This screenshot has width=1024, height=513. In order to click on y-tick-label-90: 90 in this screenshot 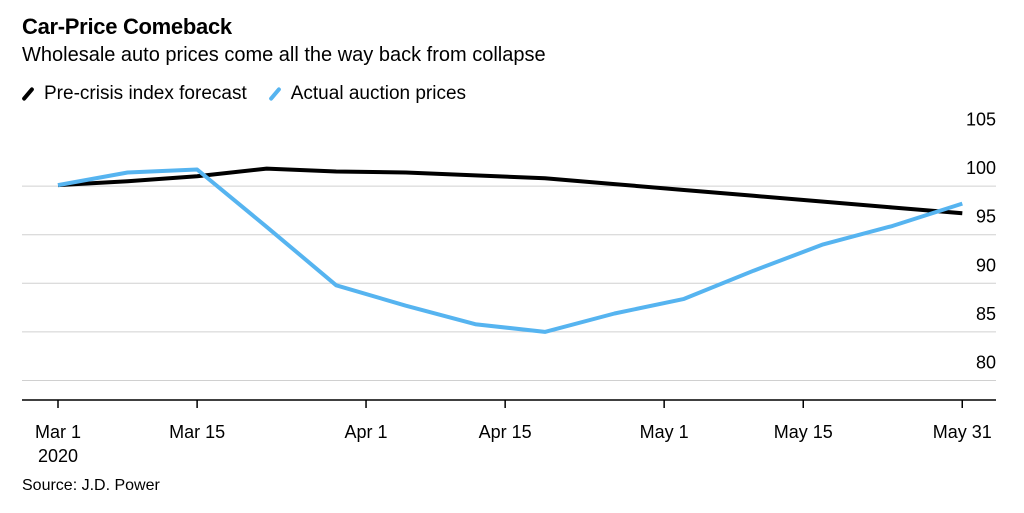, I will do `click(986, 265)`.